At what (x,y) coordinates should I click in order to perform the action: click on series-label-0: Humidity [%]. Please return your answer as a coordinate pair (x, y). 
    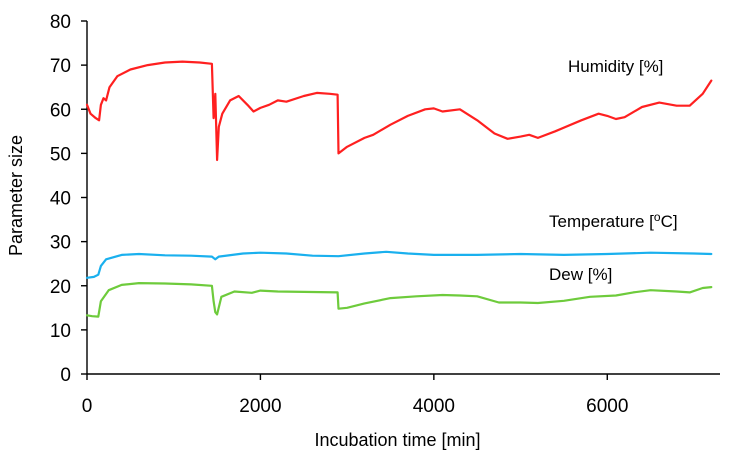
    Looking at the image, I should click on (615, 66).